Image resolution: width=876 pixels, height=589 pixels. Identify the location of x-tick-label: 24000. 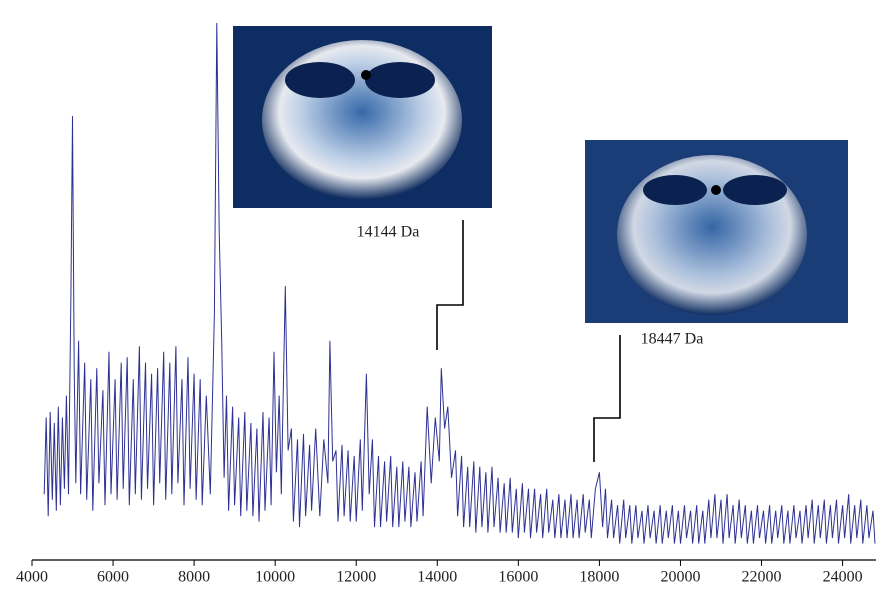
(843, 577).